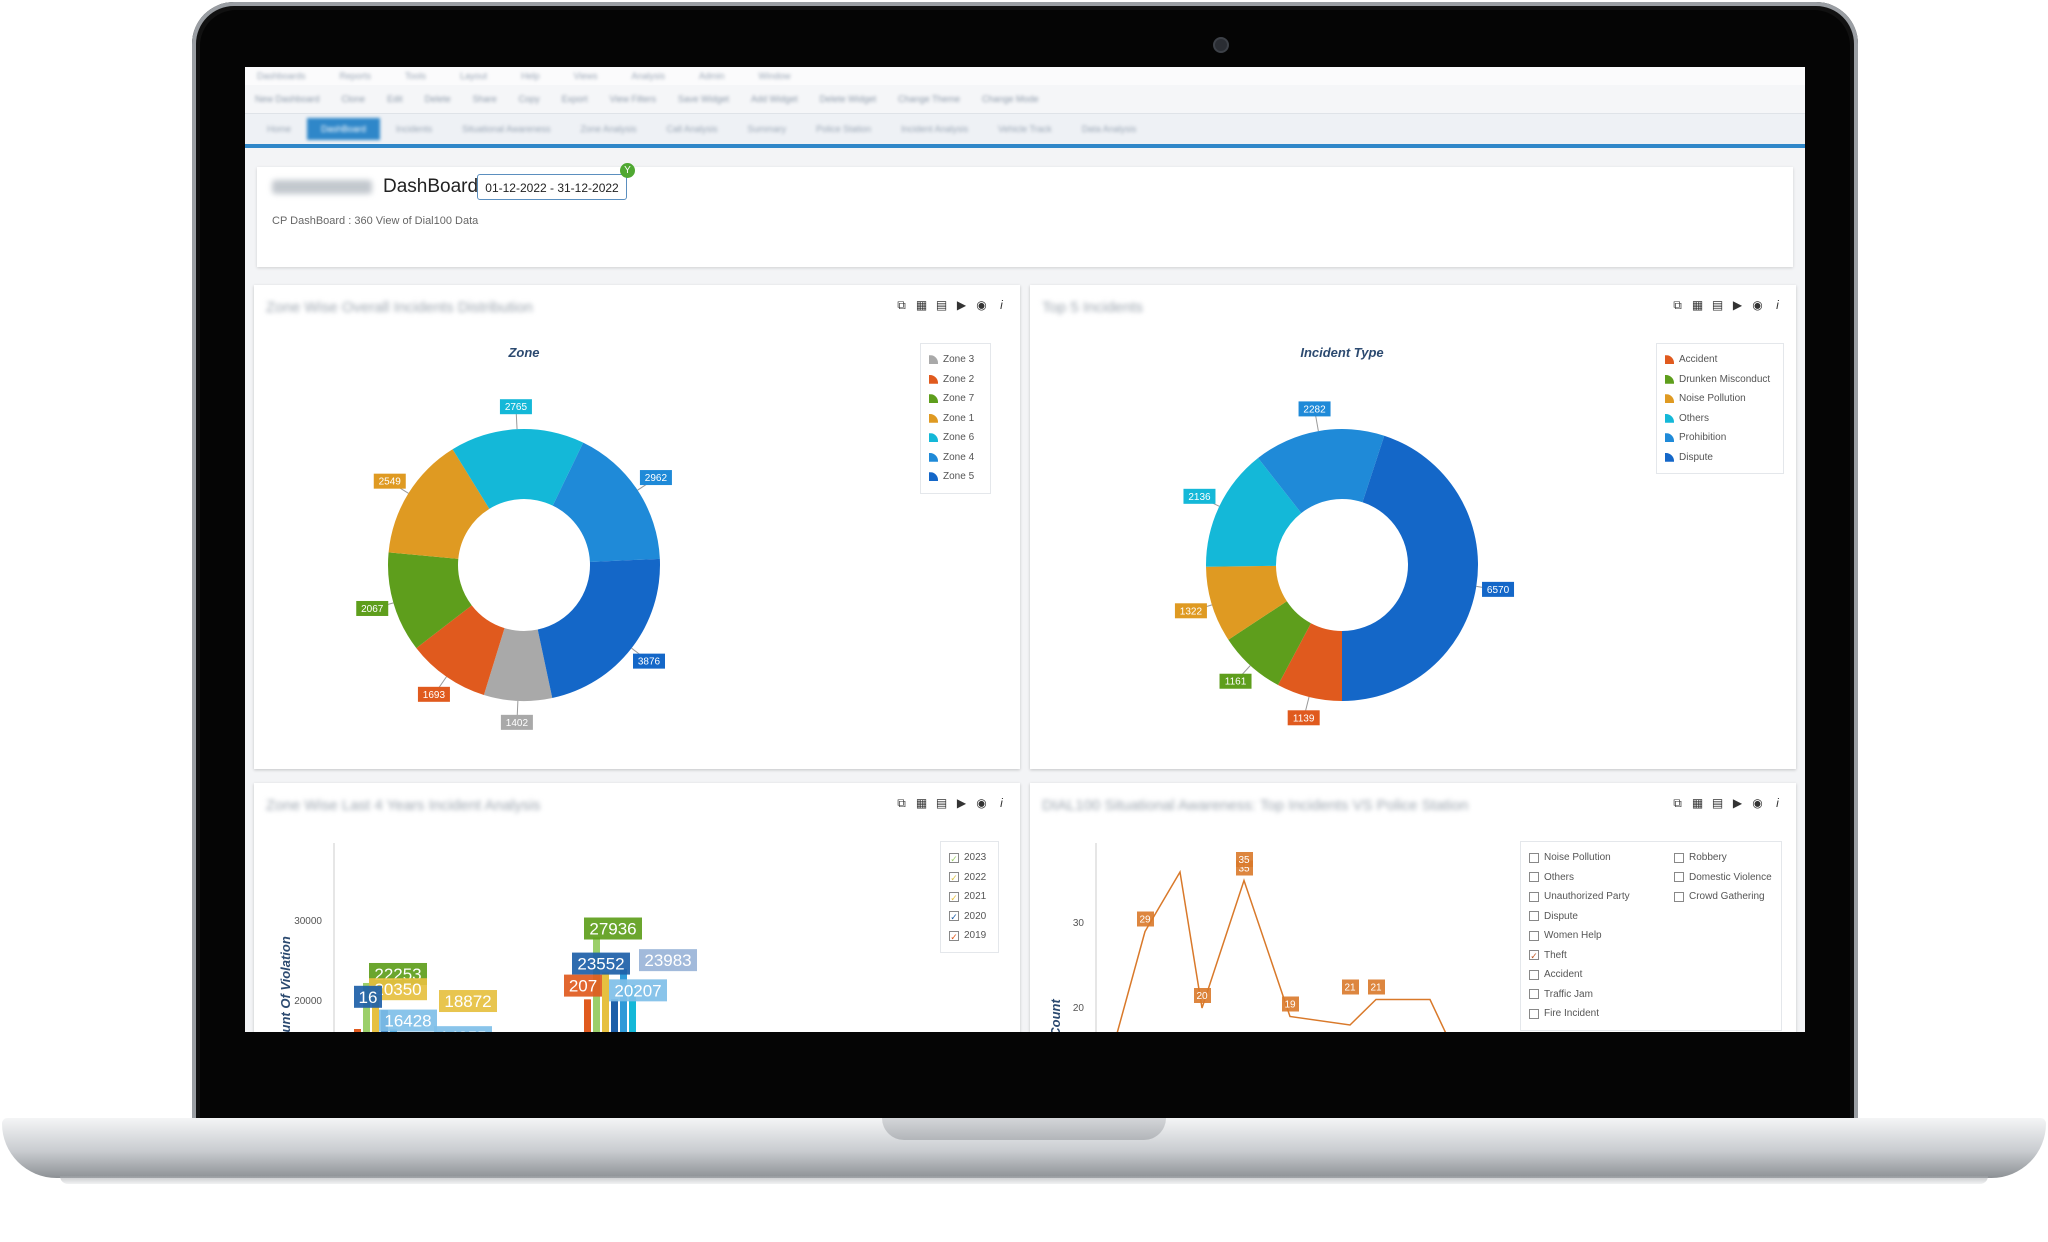  What do you see at coordinates (1651, 917) in the screenshot?
I see `legend-item: Dispute` at bounding box center [1651, 917].